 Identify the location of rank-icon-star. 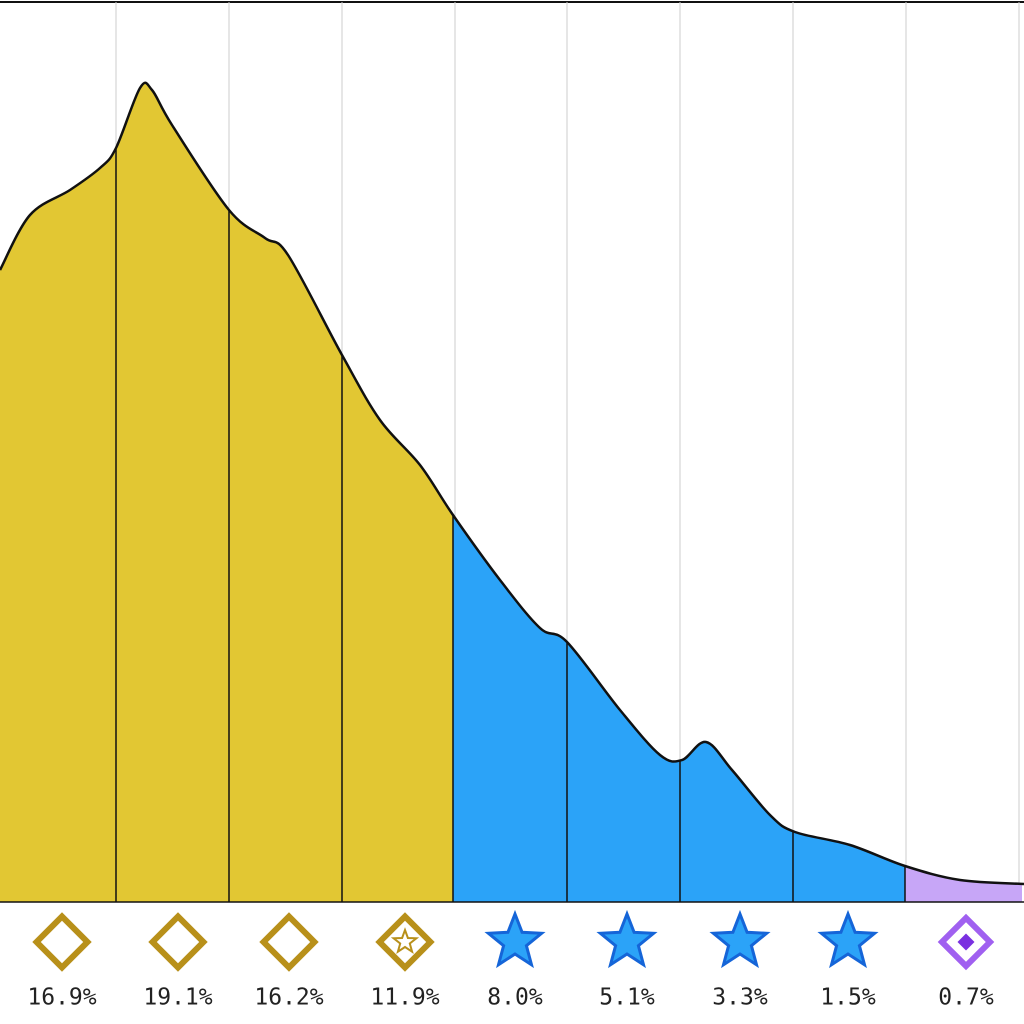
(405, 941).